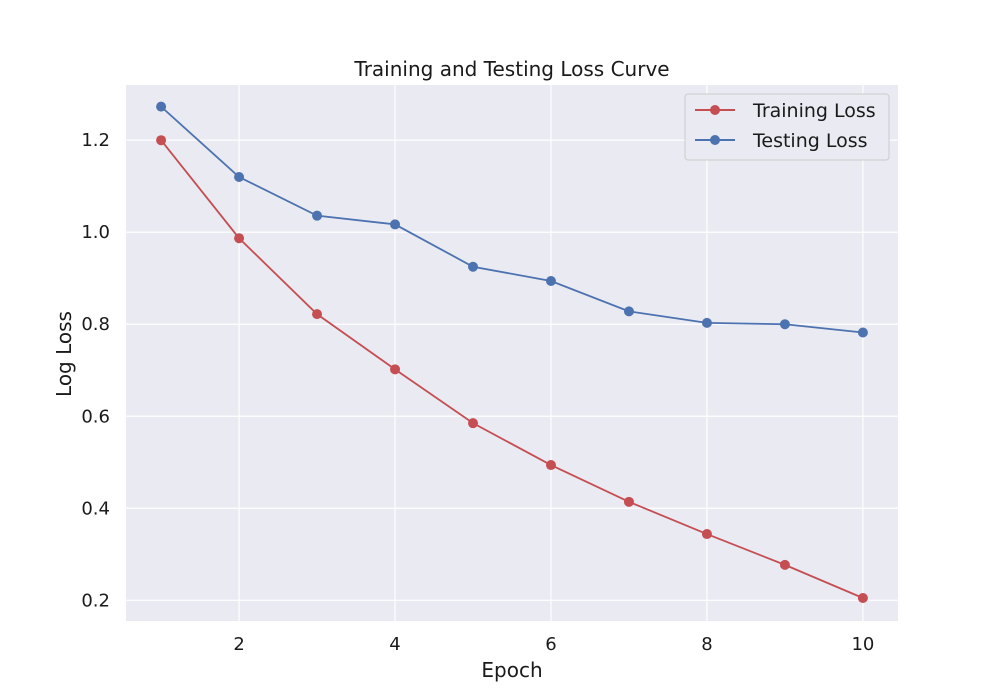 This screenshot has width=1000, height=700. I want to click on legend: Training Loss Testing Loss, so click(787, 127).